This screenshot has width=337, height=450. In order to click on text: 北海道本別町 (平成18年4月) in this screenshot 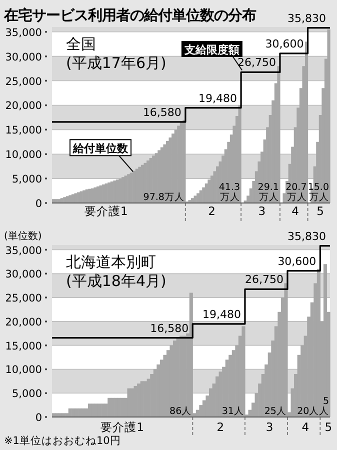, I will do `click(116, 271)`.